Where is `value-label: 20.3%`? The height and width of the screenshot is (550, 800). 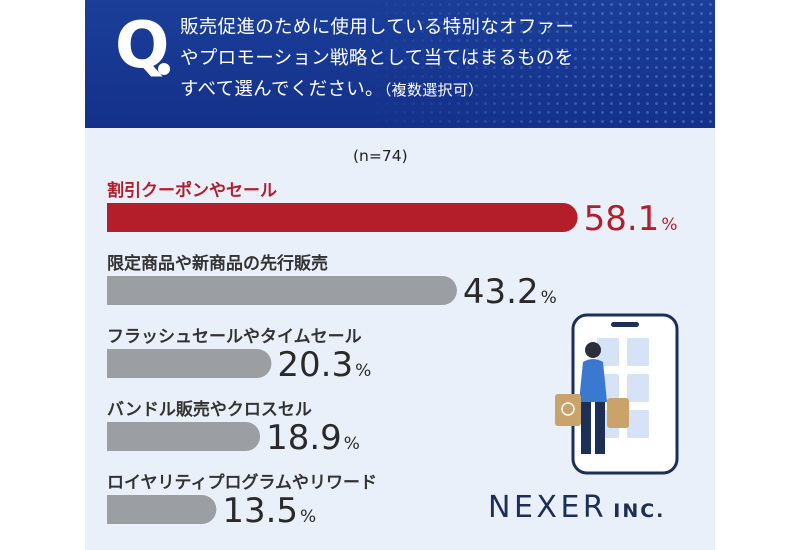
value-label: 20.3% is located at coordinates (324, 365).